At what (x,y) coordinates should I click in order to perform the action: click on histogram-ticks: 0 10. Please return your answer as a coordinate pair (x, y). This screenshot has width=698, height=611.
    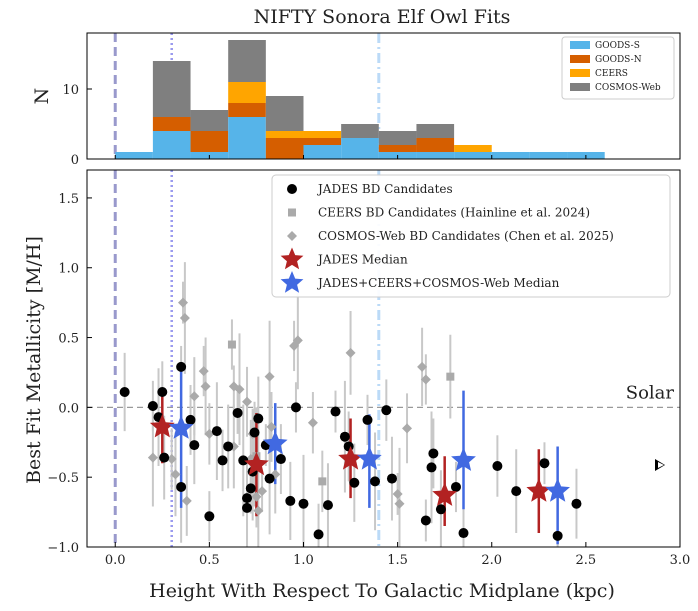
    Looking at the image, I should click on (324, 125).